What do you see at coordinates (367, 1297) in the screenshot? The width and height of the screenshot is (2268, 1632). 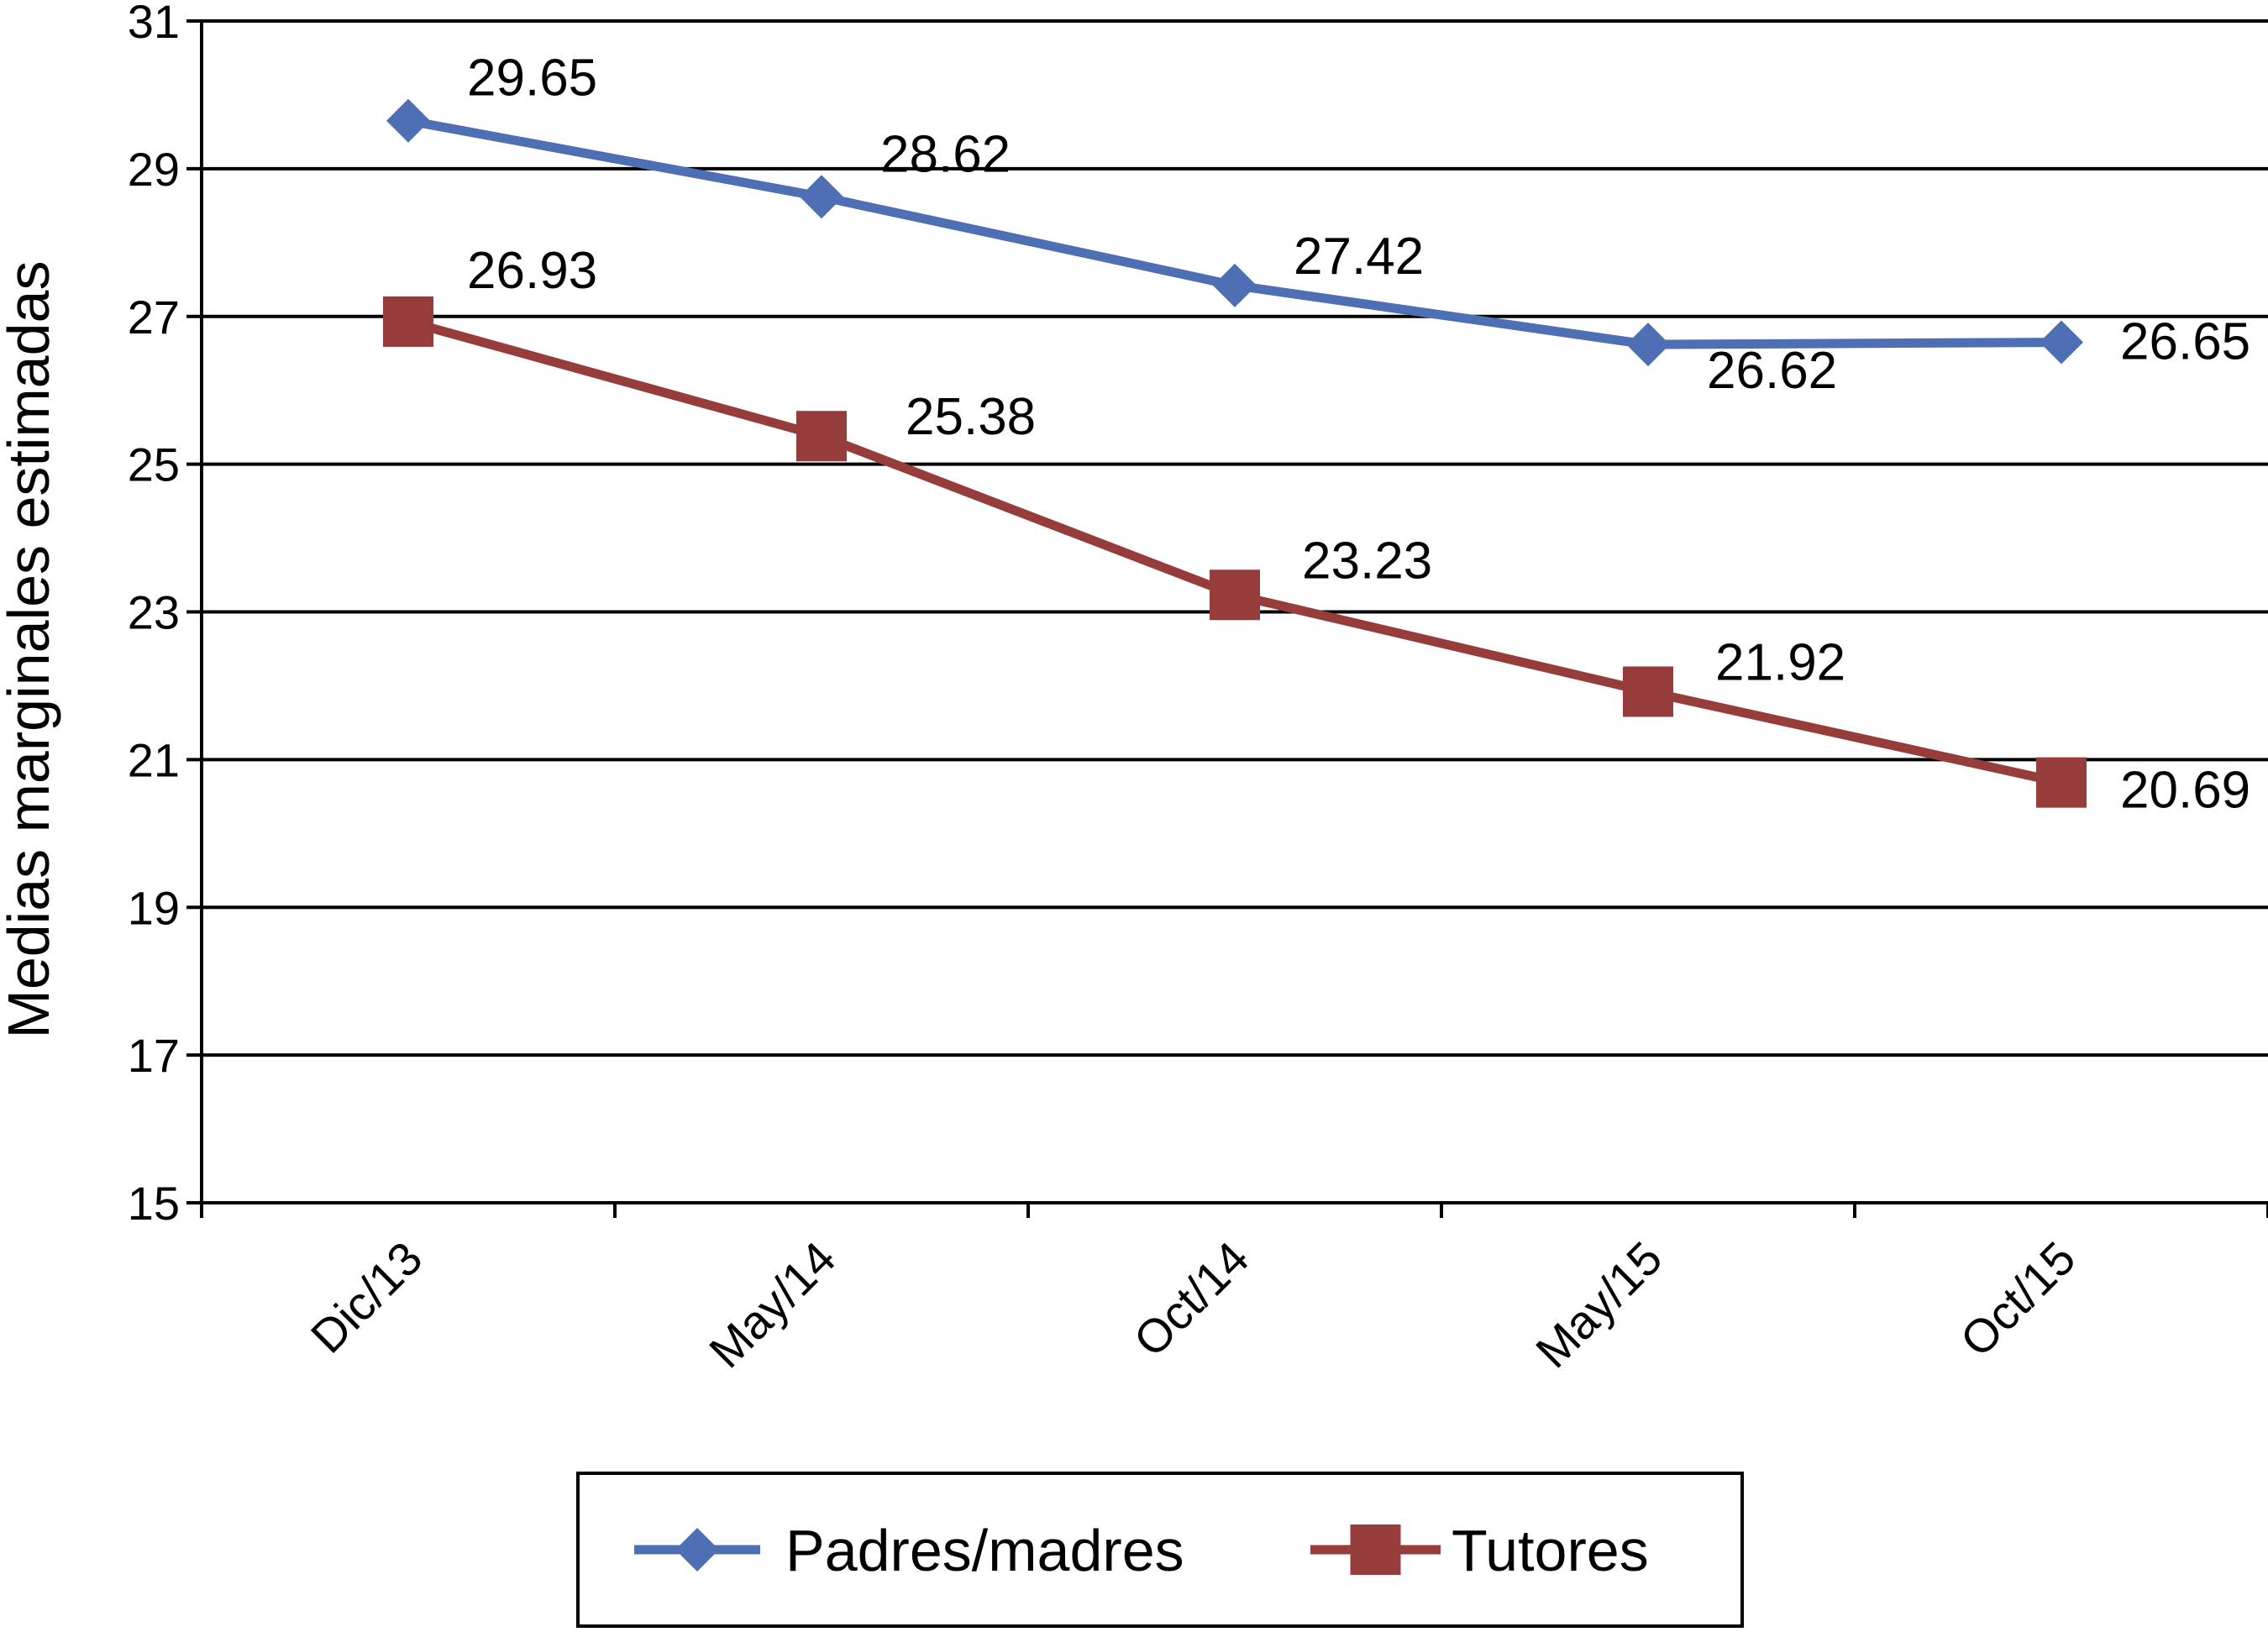 I see `x-tick-label: Dic/13` at bounding box center [367, 1297].